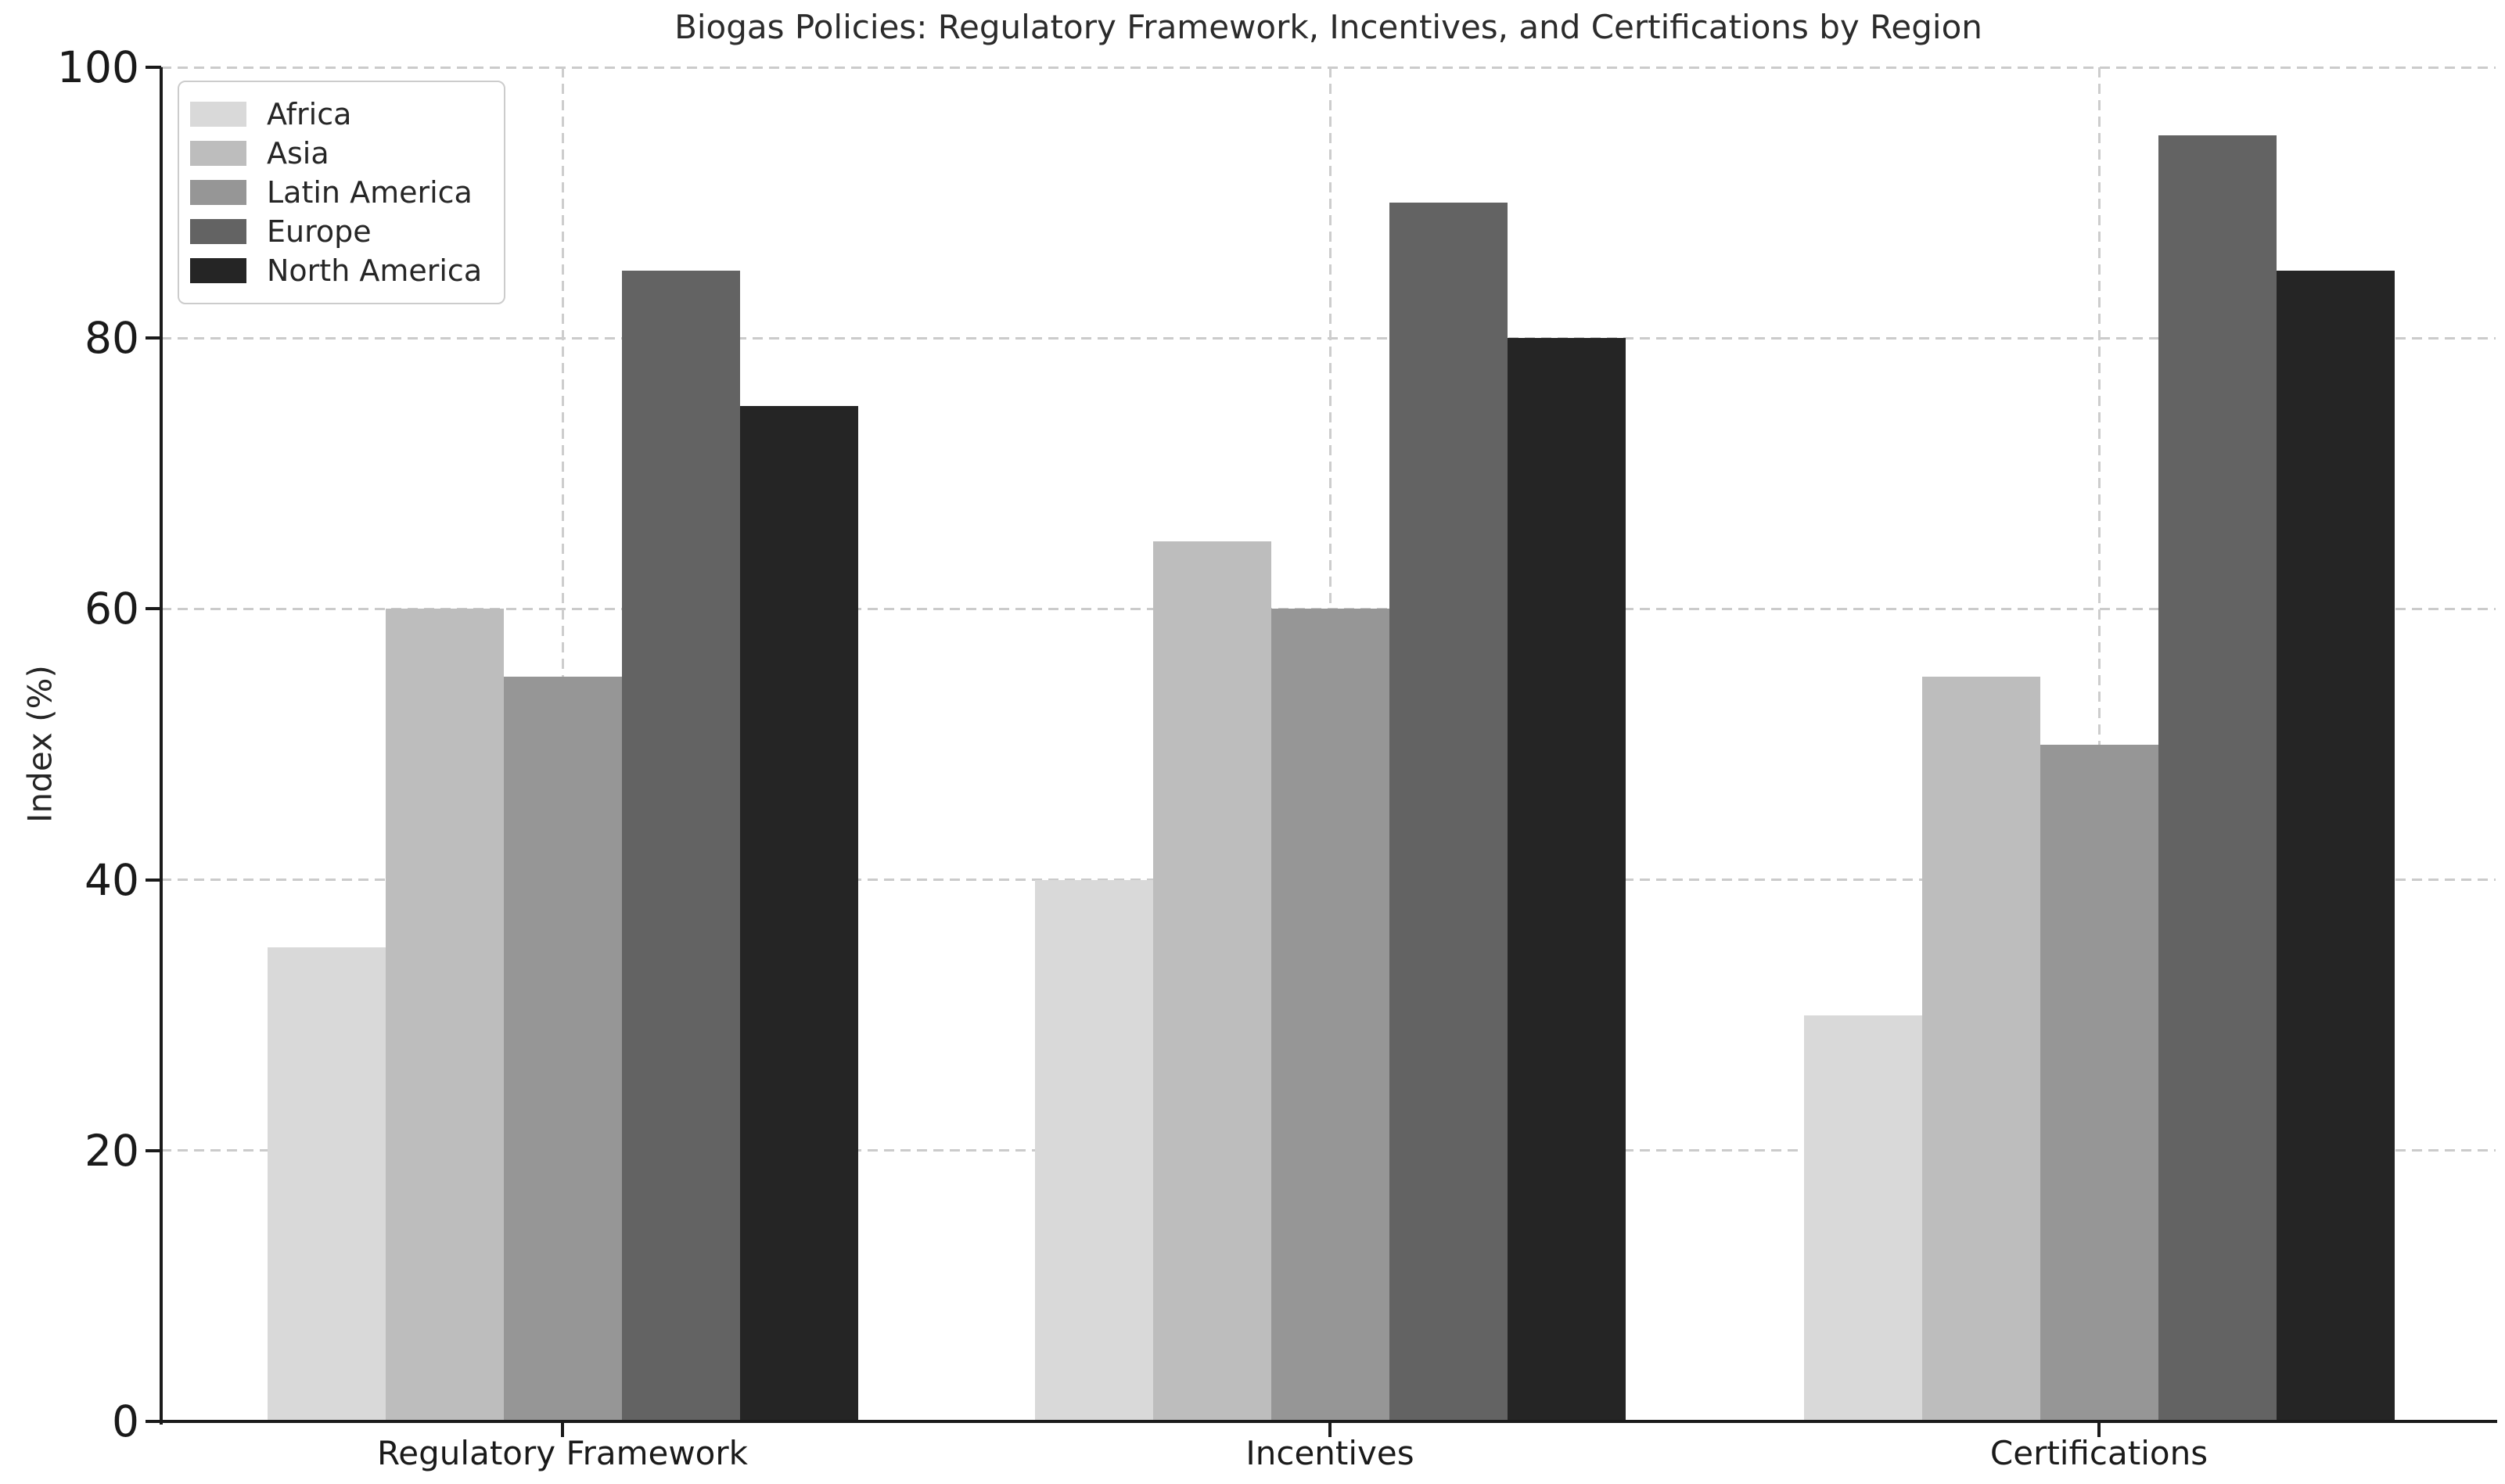 The height and width of the screenshot is (1484, 2505). What do you see at coordinates (111, 338) in the screenshot?
I see `y-tick-label: 80` at bounding box center [111, 338].